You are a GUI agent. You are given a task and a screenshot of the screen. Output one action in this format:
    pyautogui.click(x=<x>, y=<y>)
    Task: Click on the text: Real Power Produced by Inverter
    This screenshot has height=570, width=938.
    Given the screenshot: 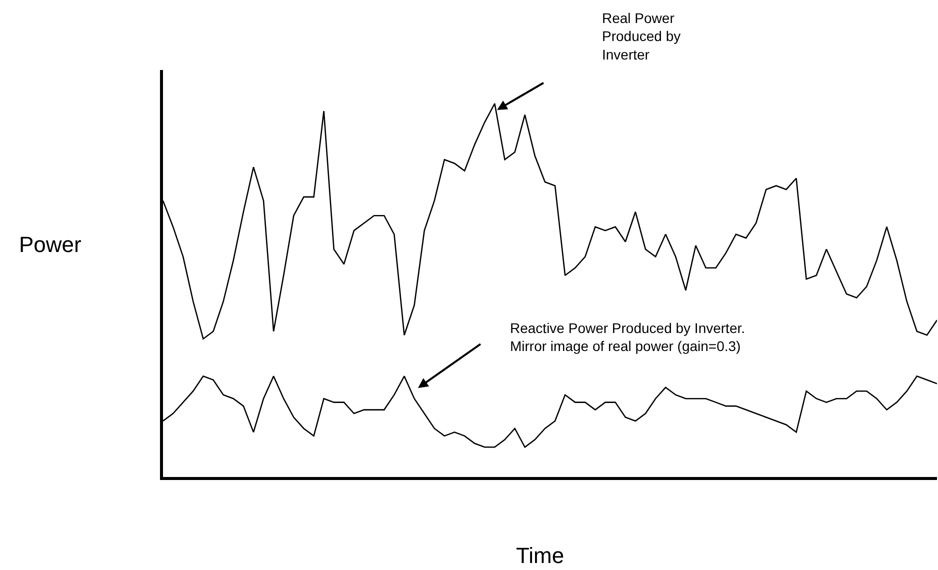 What is the action you would take?
    pyautogui.click(x=641, y=36)
    